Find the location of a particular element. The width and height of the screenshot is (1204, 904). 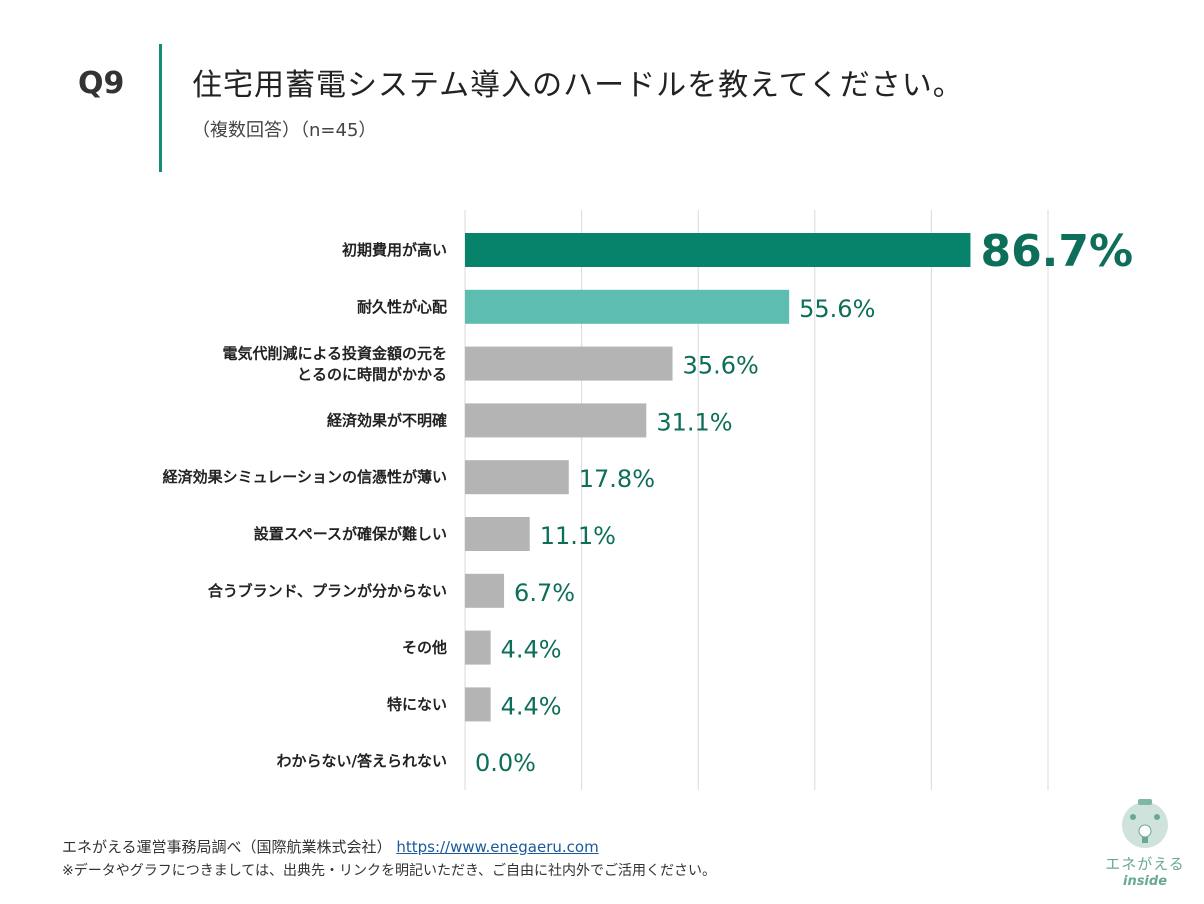

data-label: 55.6% is located at coordinates (837, 309).